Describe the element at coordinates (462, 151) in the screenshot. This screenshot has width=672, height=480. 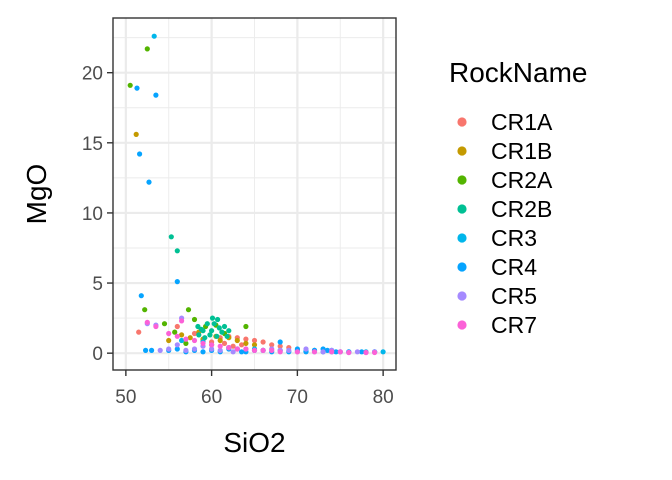
I see `legend-key-cr1b` at that location.